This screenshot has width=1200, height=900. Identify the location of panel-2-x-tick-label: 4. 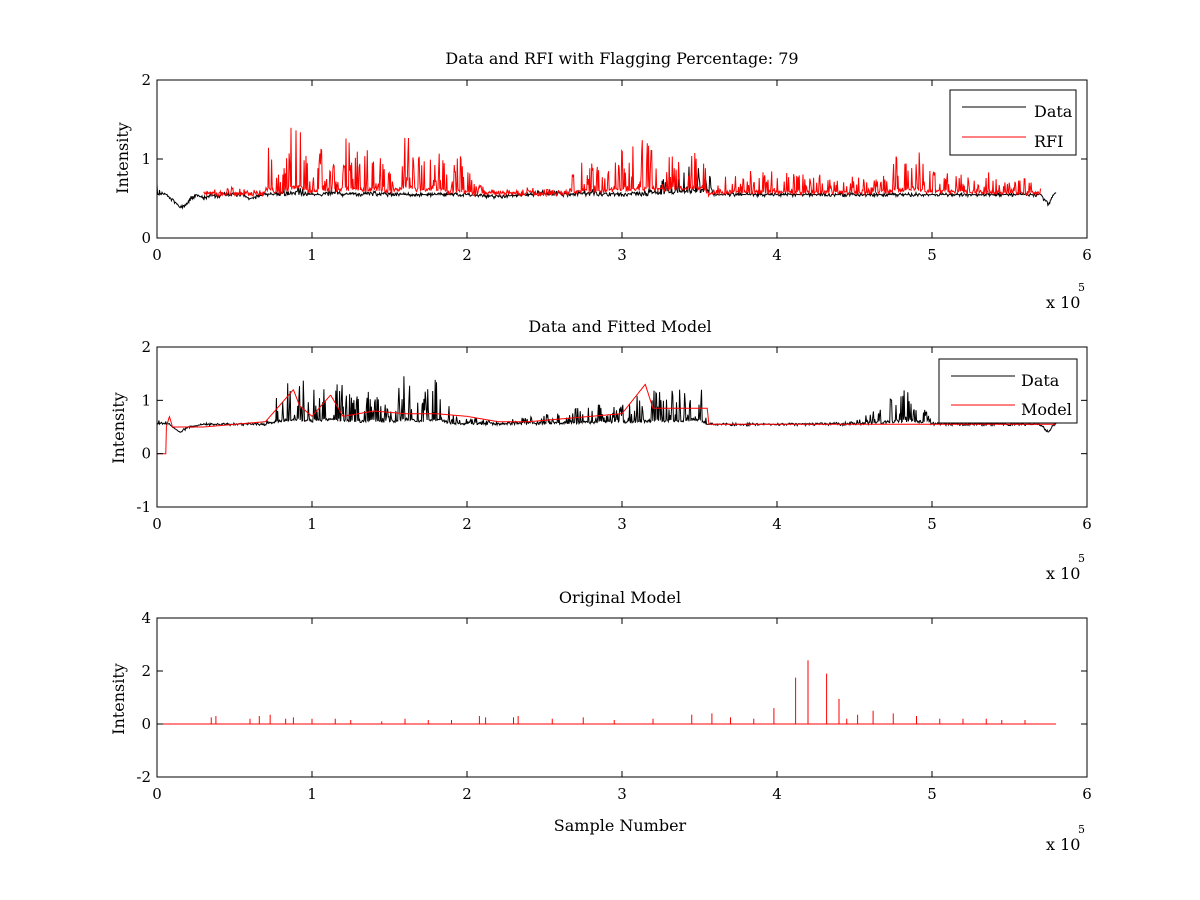
(777, 524).